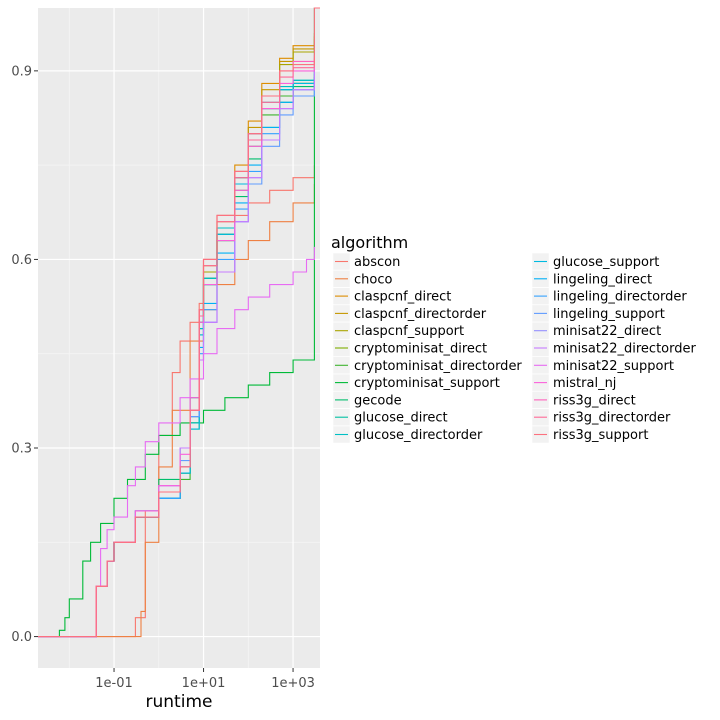 The image size is (720, 720). I want to click on y-tick-label: 0.6, so click(21, 260).